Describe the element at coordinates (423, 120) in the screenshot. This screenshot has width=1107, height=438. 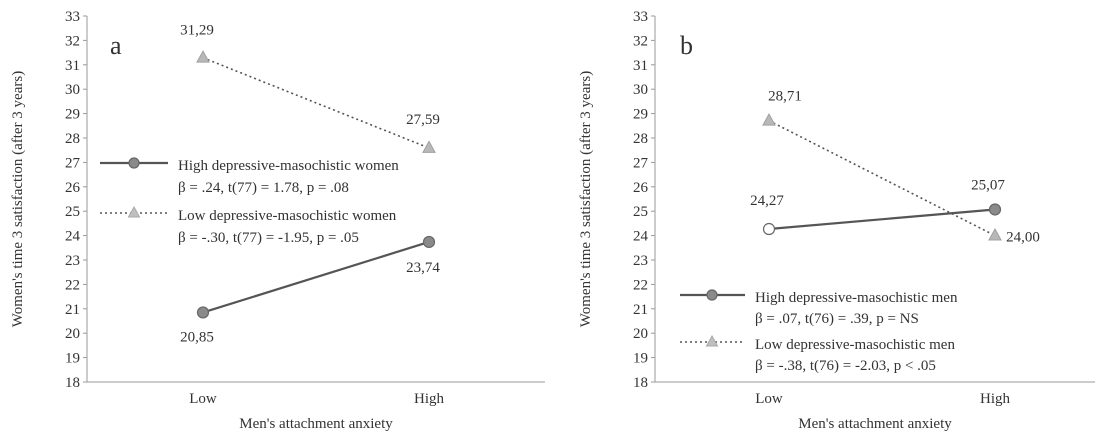
I see `data-label: 27,59` at that location.